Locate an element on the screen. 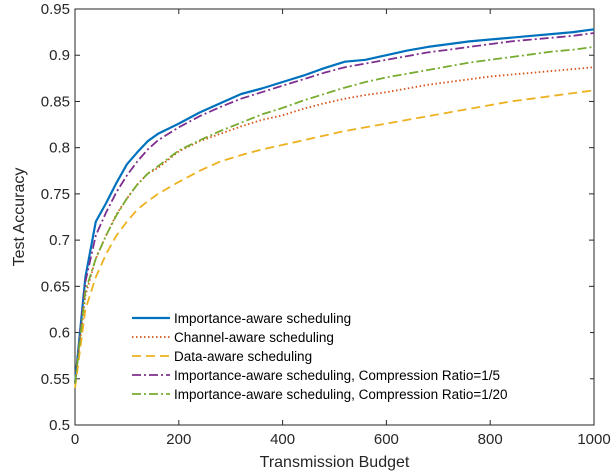 The width and height of the screenshot is (615, 472). legend-label-3: Data-aware scheduling is located at coordinates (243, 356).